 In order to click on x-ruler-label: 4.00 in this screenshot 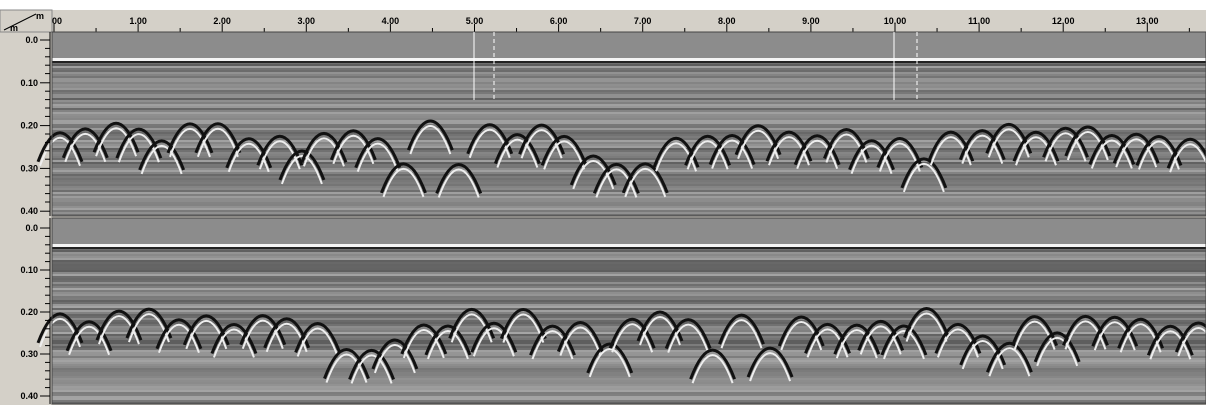, I will do `click(391, 21)`.